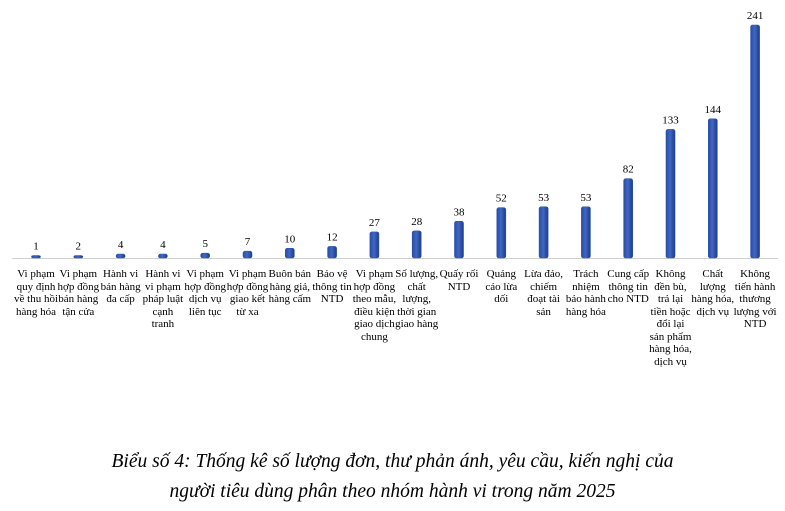 This screenshot has width=785, height=511. Describe the element at coordinates (290, 239) in the screenshot. I see `data-label-7: 10` at that location.